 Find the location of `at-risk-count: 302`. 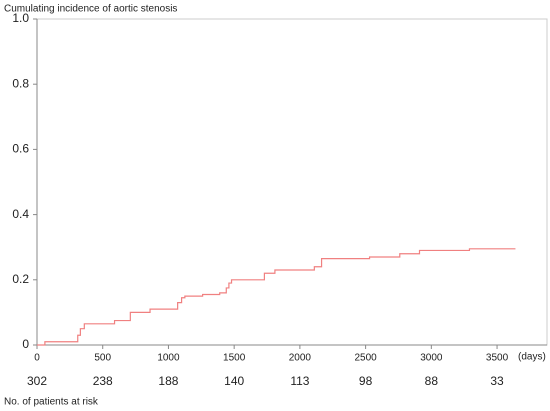

at-risk-count: 302 is located at coordinates (37, 381).